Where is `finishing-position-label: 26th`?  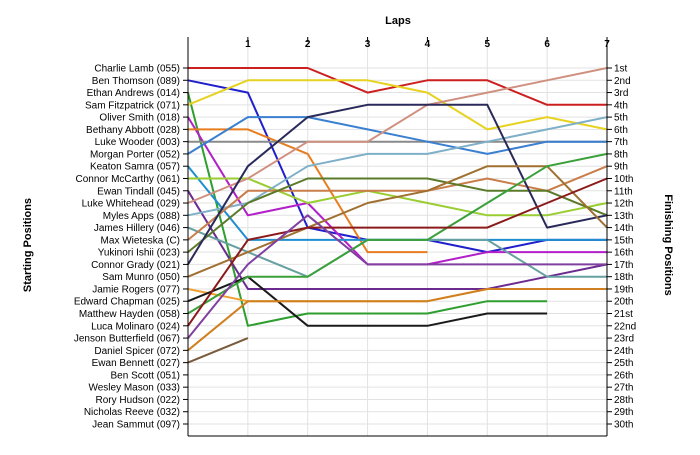
finishing-position-label: 26th is located at coordinates (623, 375).